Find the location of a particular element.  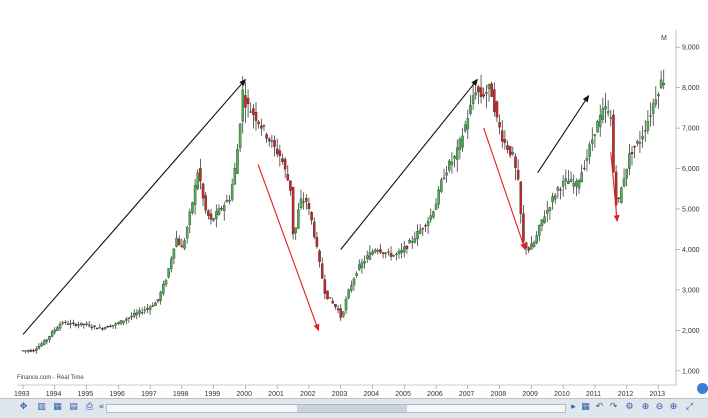

layout-icon: ▦ is located at coordinates (585, 407).